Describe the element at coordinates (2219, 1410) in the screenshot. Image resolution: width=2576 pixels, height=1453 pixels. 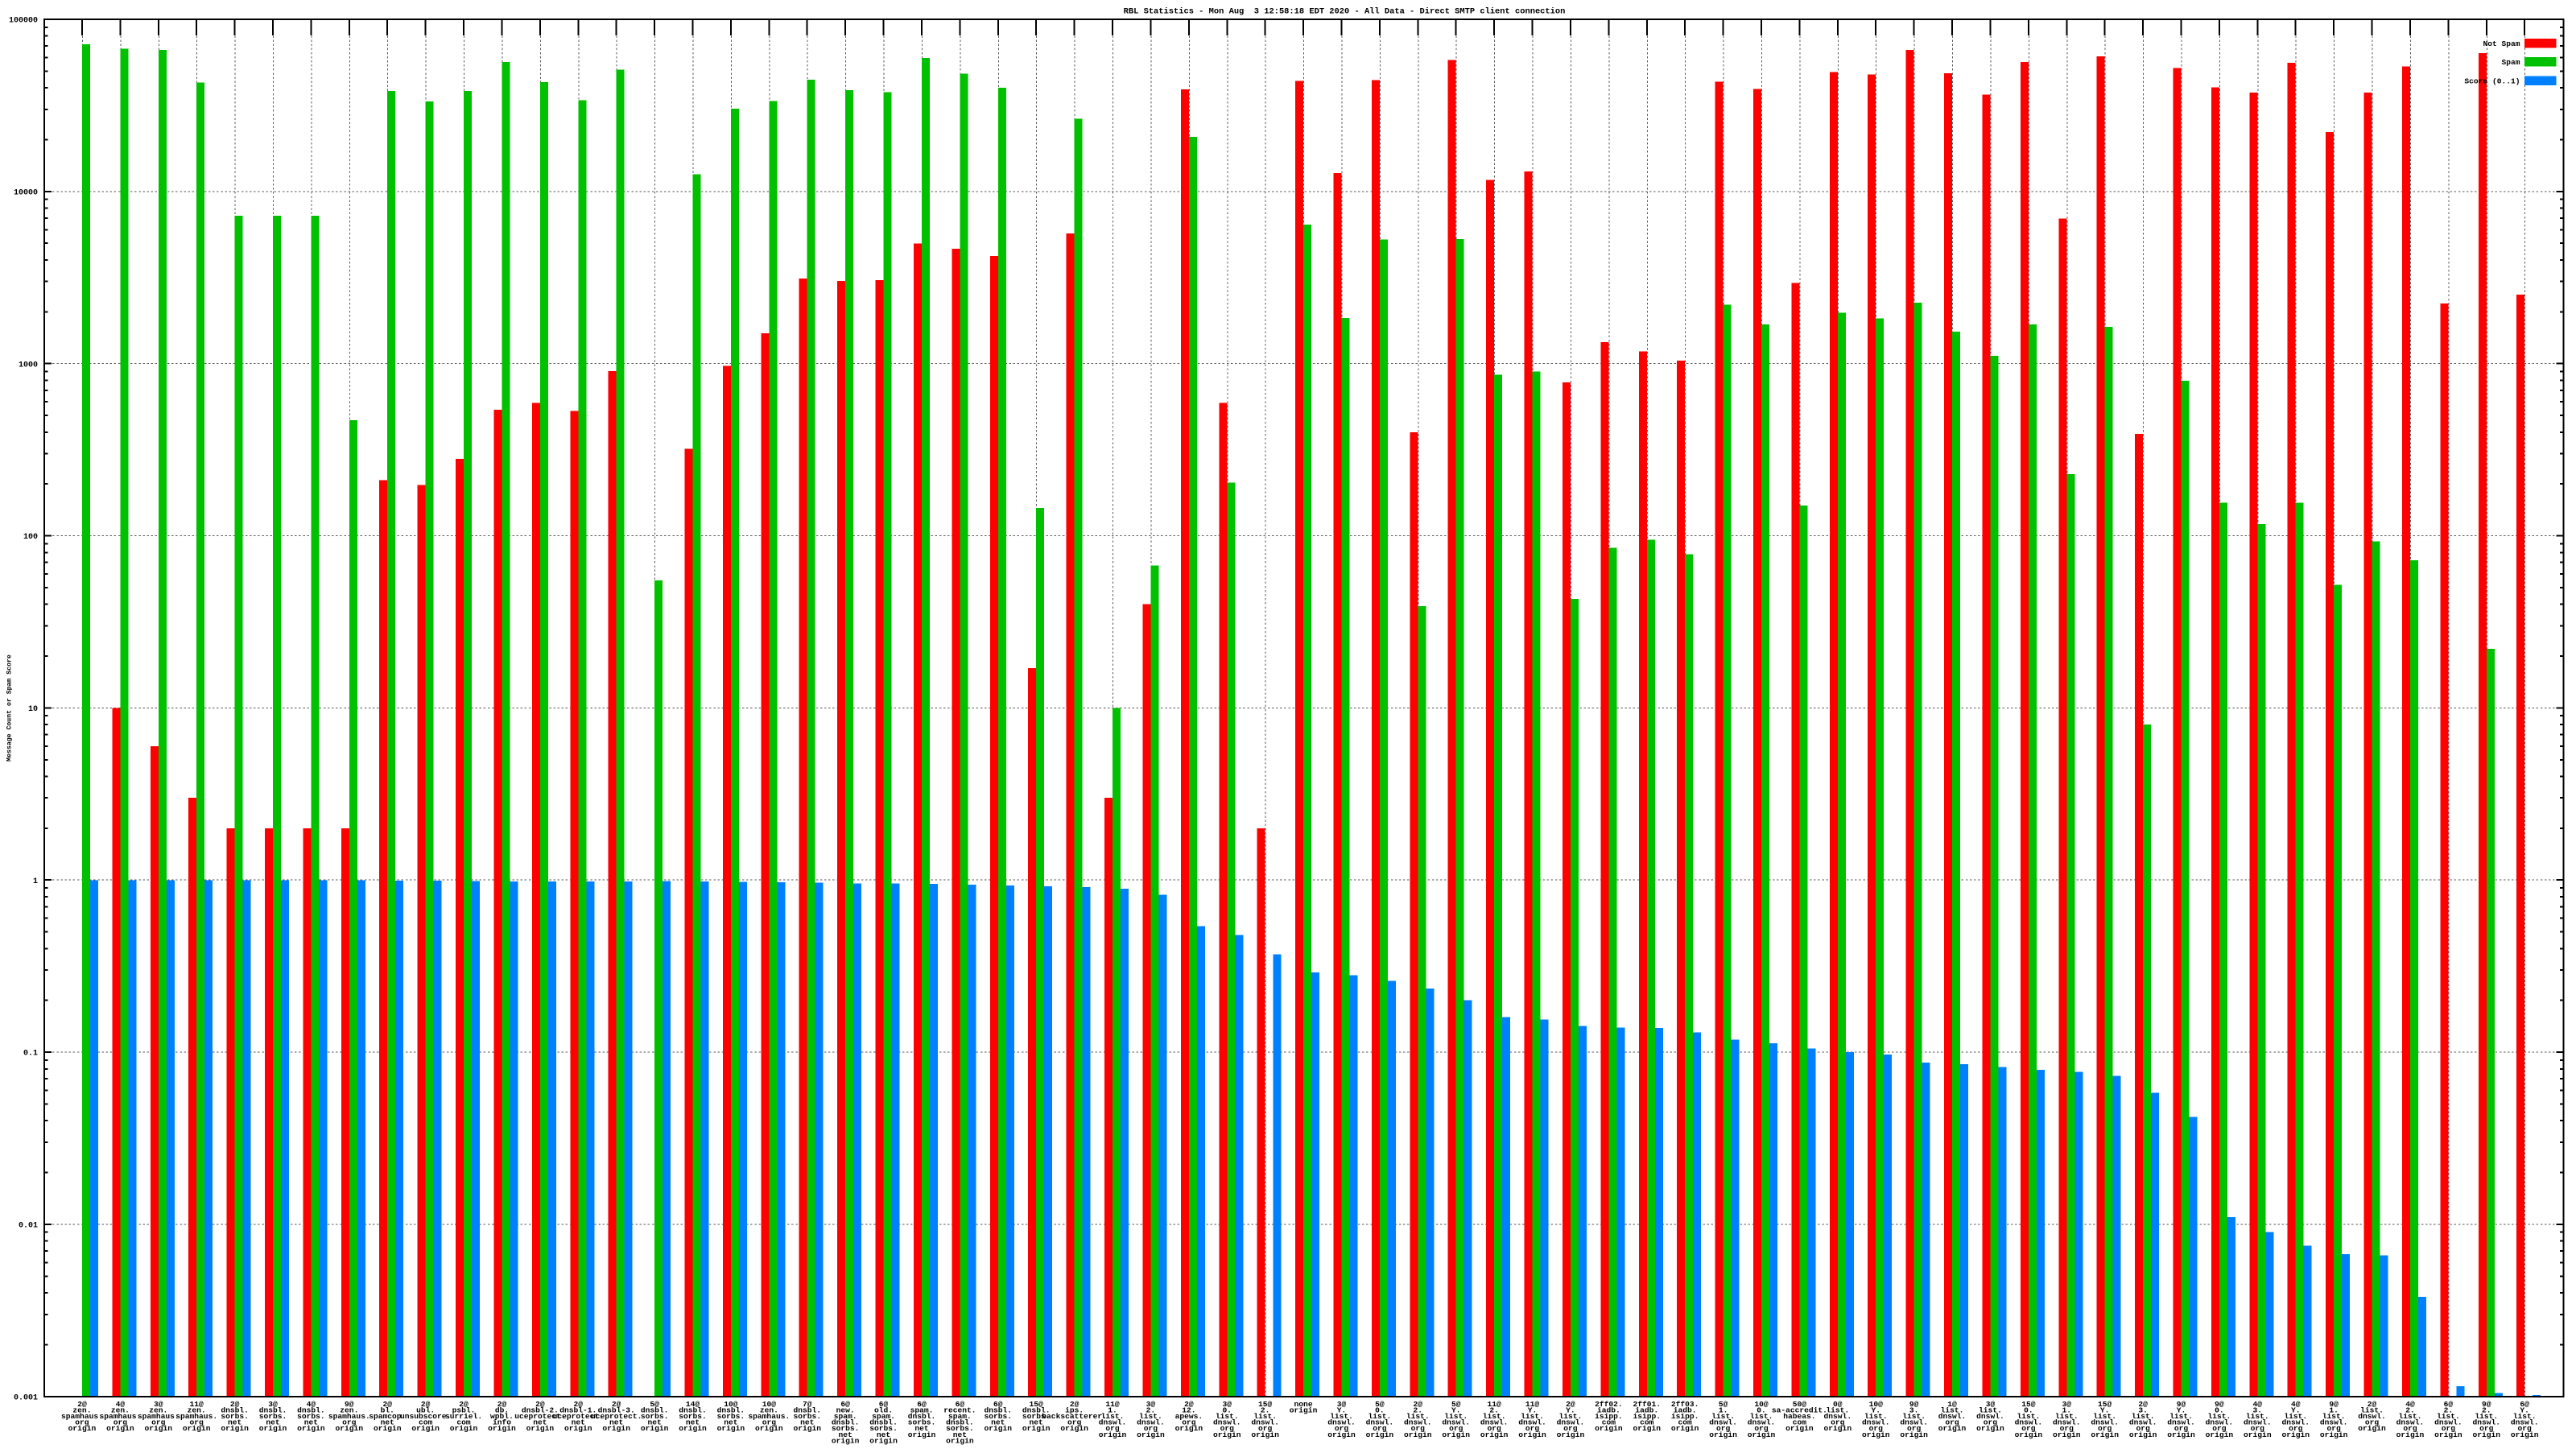
I see `svg-text: 0.` at that location.